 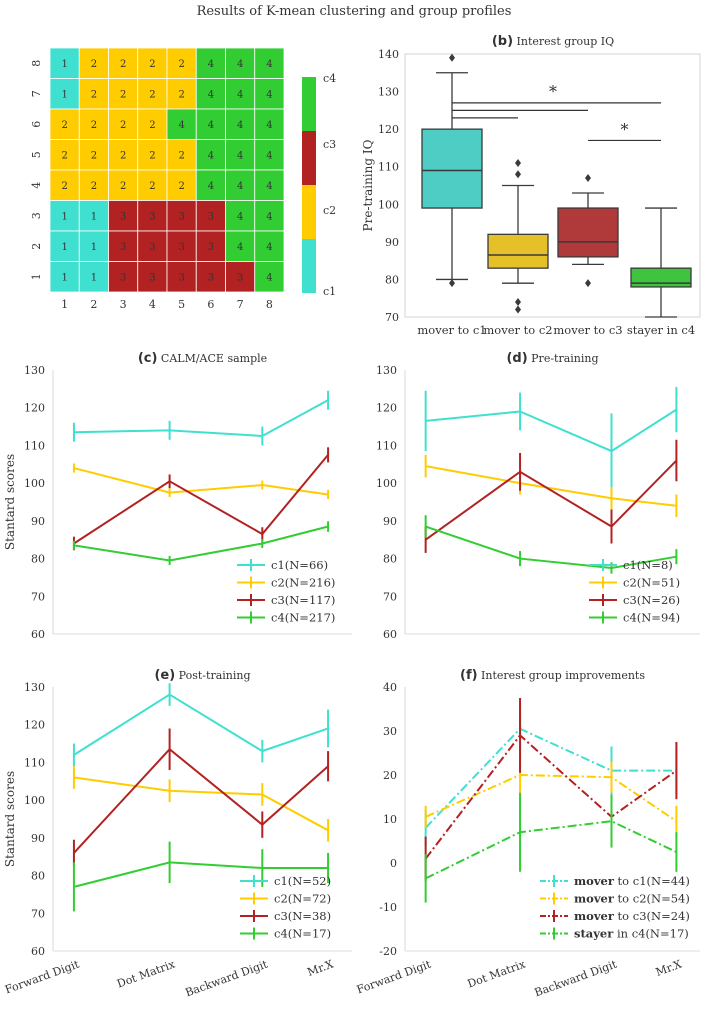 I want to click on x-tick: 8, so click(x=269, y=304).